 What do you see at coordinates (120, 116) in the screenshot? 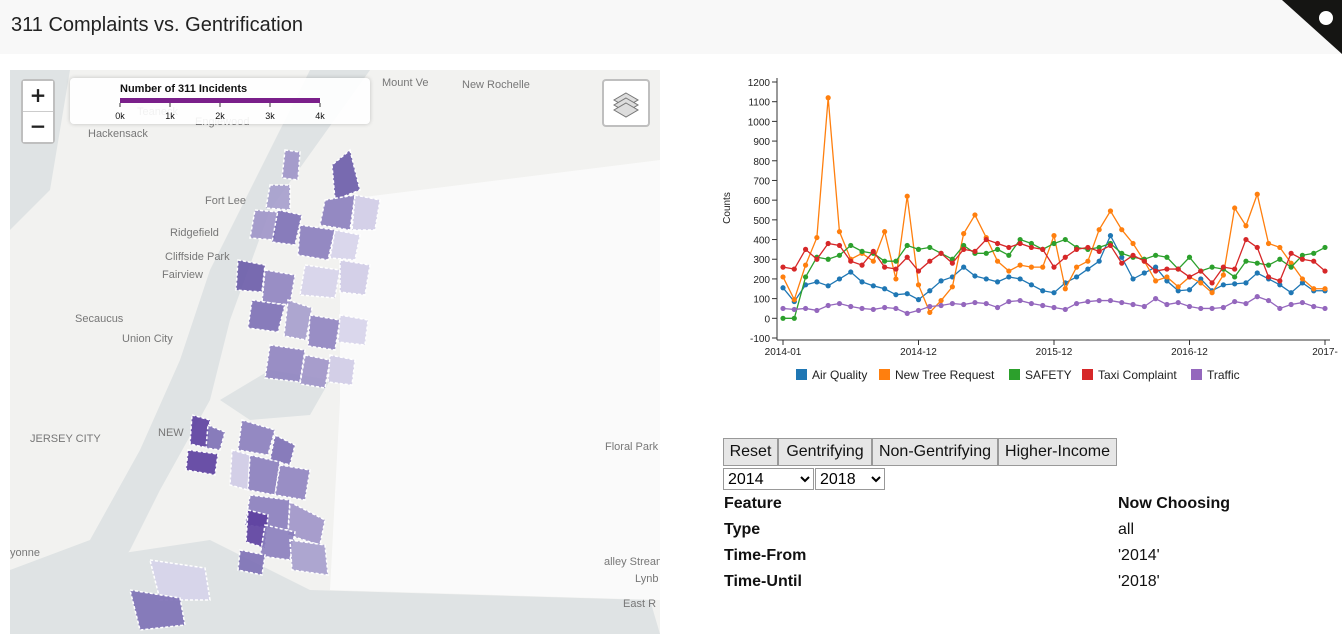
I see `legend-tick-label: 0k` at bounding box center [120, 116].